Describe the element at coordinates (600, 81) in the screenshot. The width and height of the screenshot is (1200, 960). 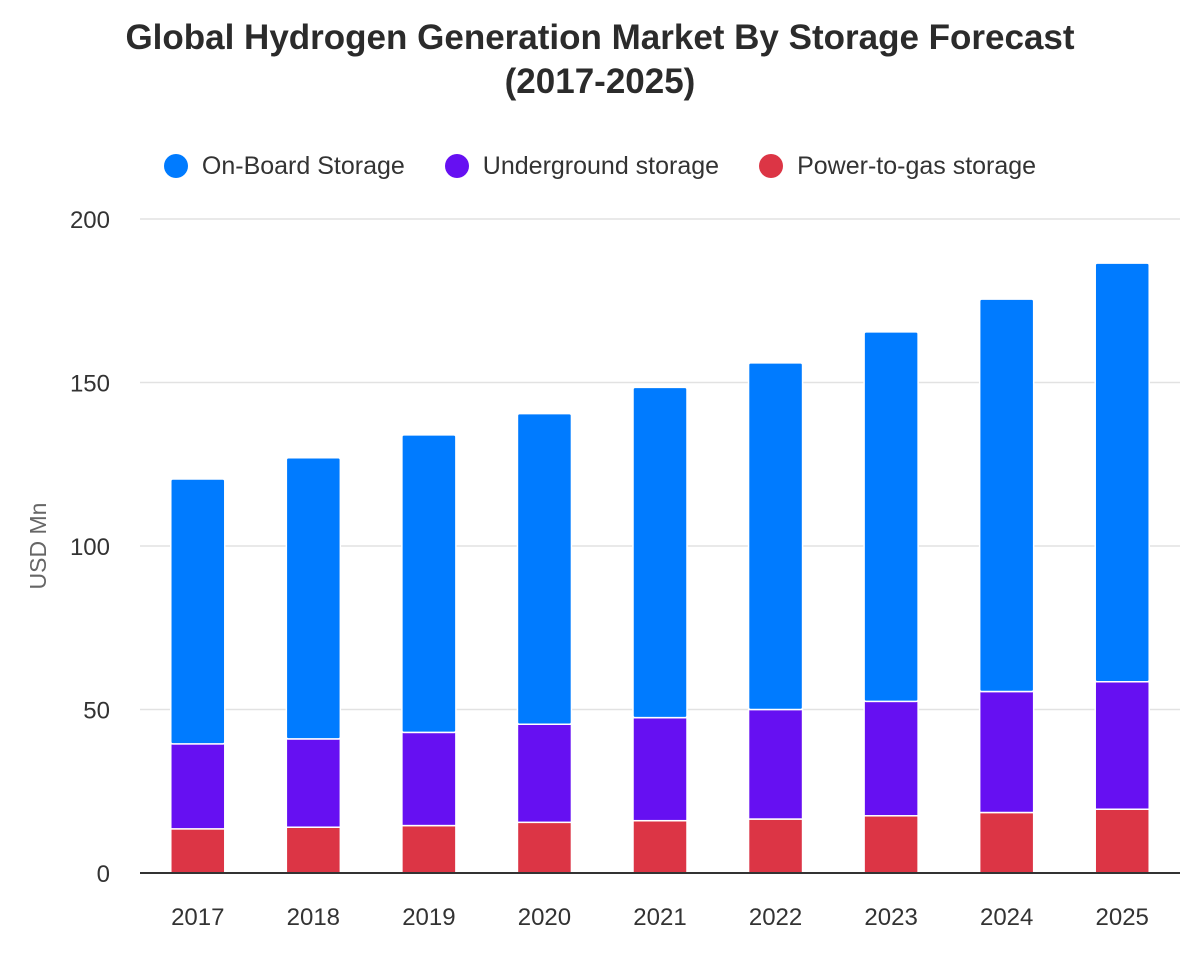
I see `chart-title-line-2: (2017-2025)` at that location.